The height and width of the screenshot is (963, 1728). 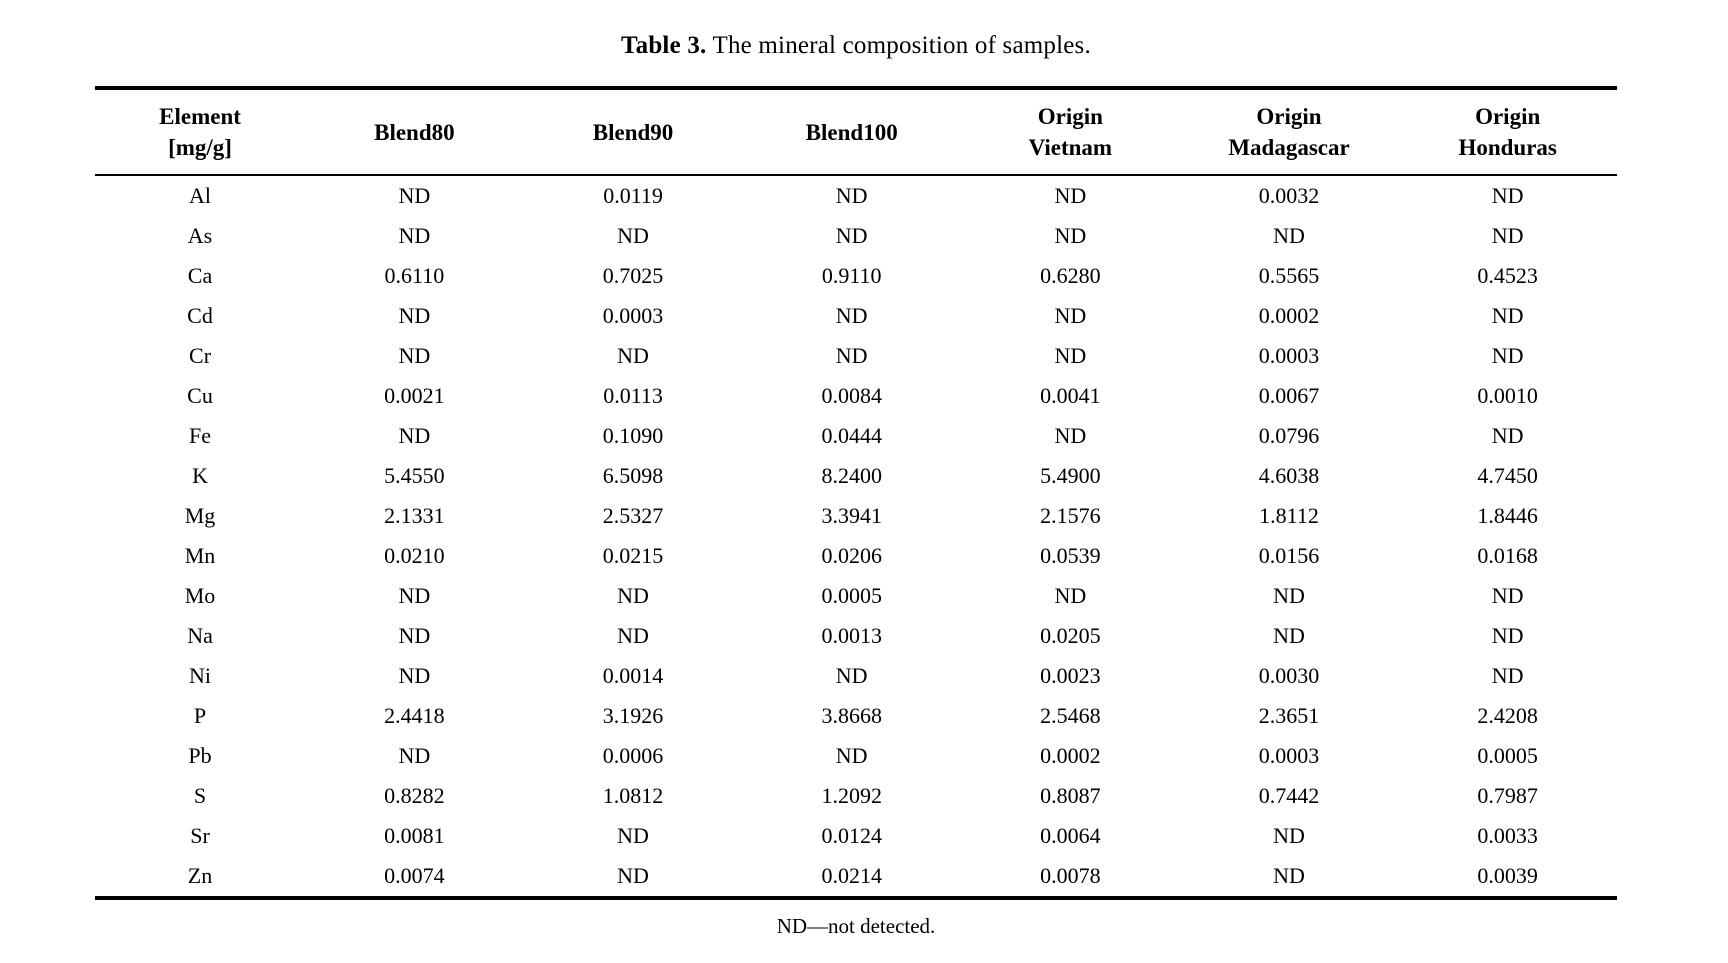 I want to click on table-row: Mg 2.1331 2.5327 3.3941 2.1576 1.8112 1.8446, so click(x=856, y=516).